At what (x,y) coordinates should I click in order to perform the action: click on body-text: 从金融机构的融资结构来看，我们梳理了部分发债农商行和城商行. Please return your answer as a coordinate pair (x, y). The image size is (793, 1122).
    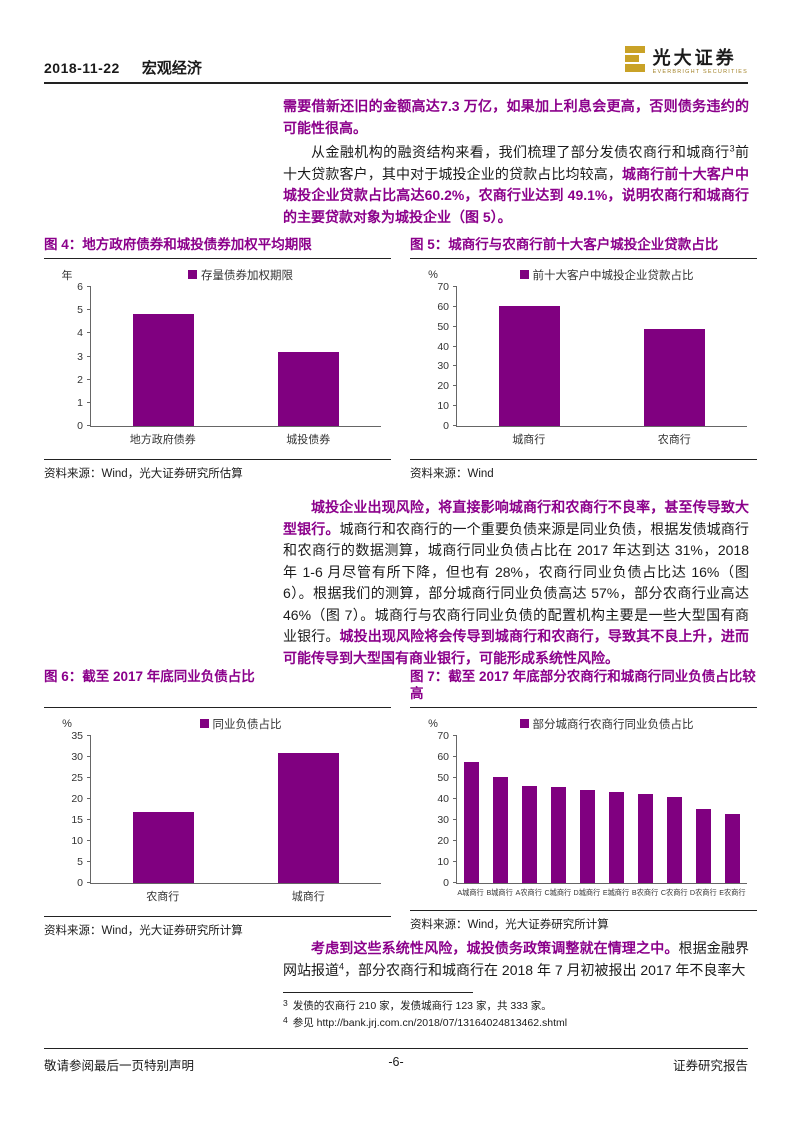
    Looking at the image, I should click on (520, 152).